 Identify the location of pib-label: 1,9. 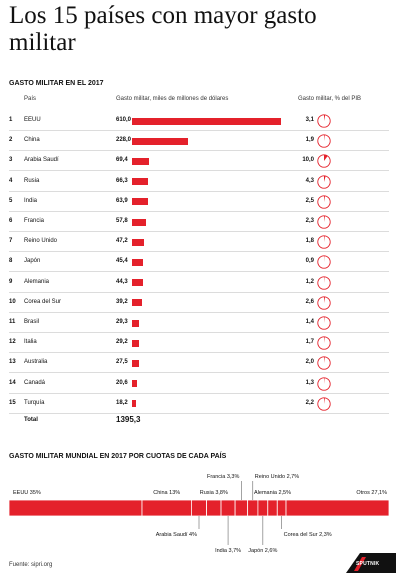
(309, 140).